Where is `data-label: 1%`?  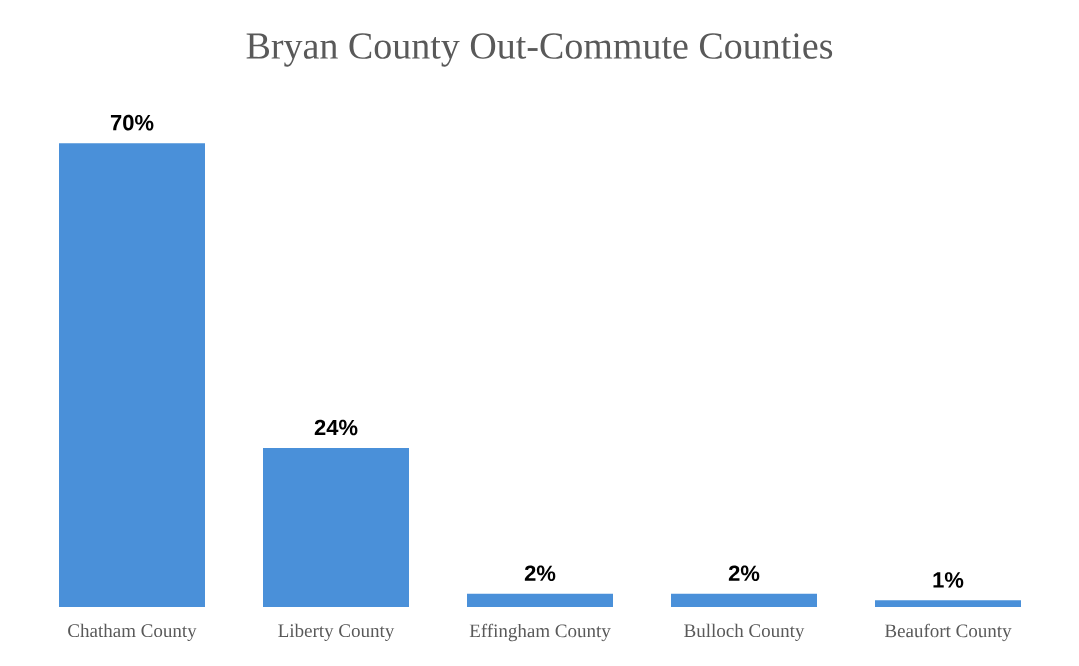
data-label: 1% is located at coordinates (948, 580).